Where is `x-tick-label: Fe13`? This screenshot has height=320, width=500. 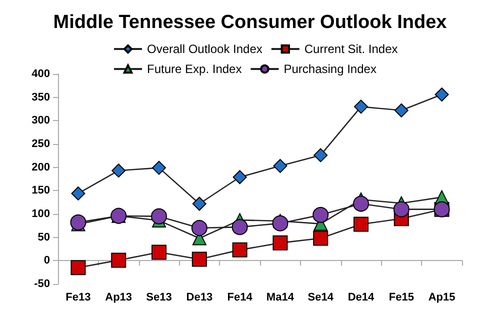
x-tick-label: Fe13 is located at coordinates (78, 298).